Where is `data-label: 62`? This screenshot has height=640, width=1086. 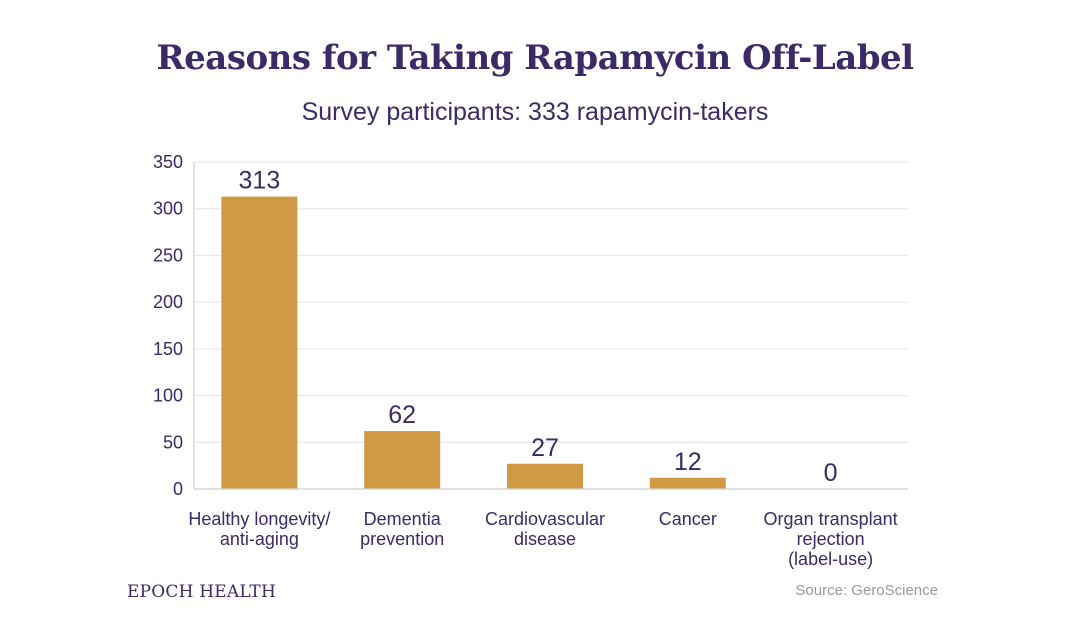
data-label: 62 is located at coordinates (402, 415).